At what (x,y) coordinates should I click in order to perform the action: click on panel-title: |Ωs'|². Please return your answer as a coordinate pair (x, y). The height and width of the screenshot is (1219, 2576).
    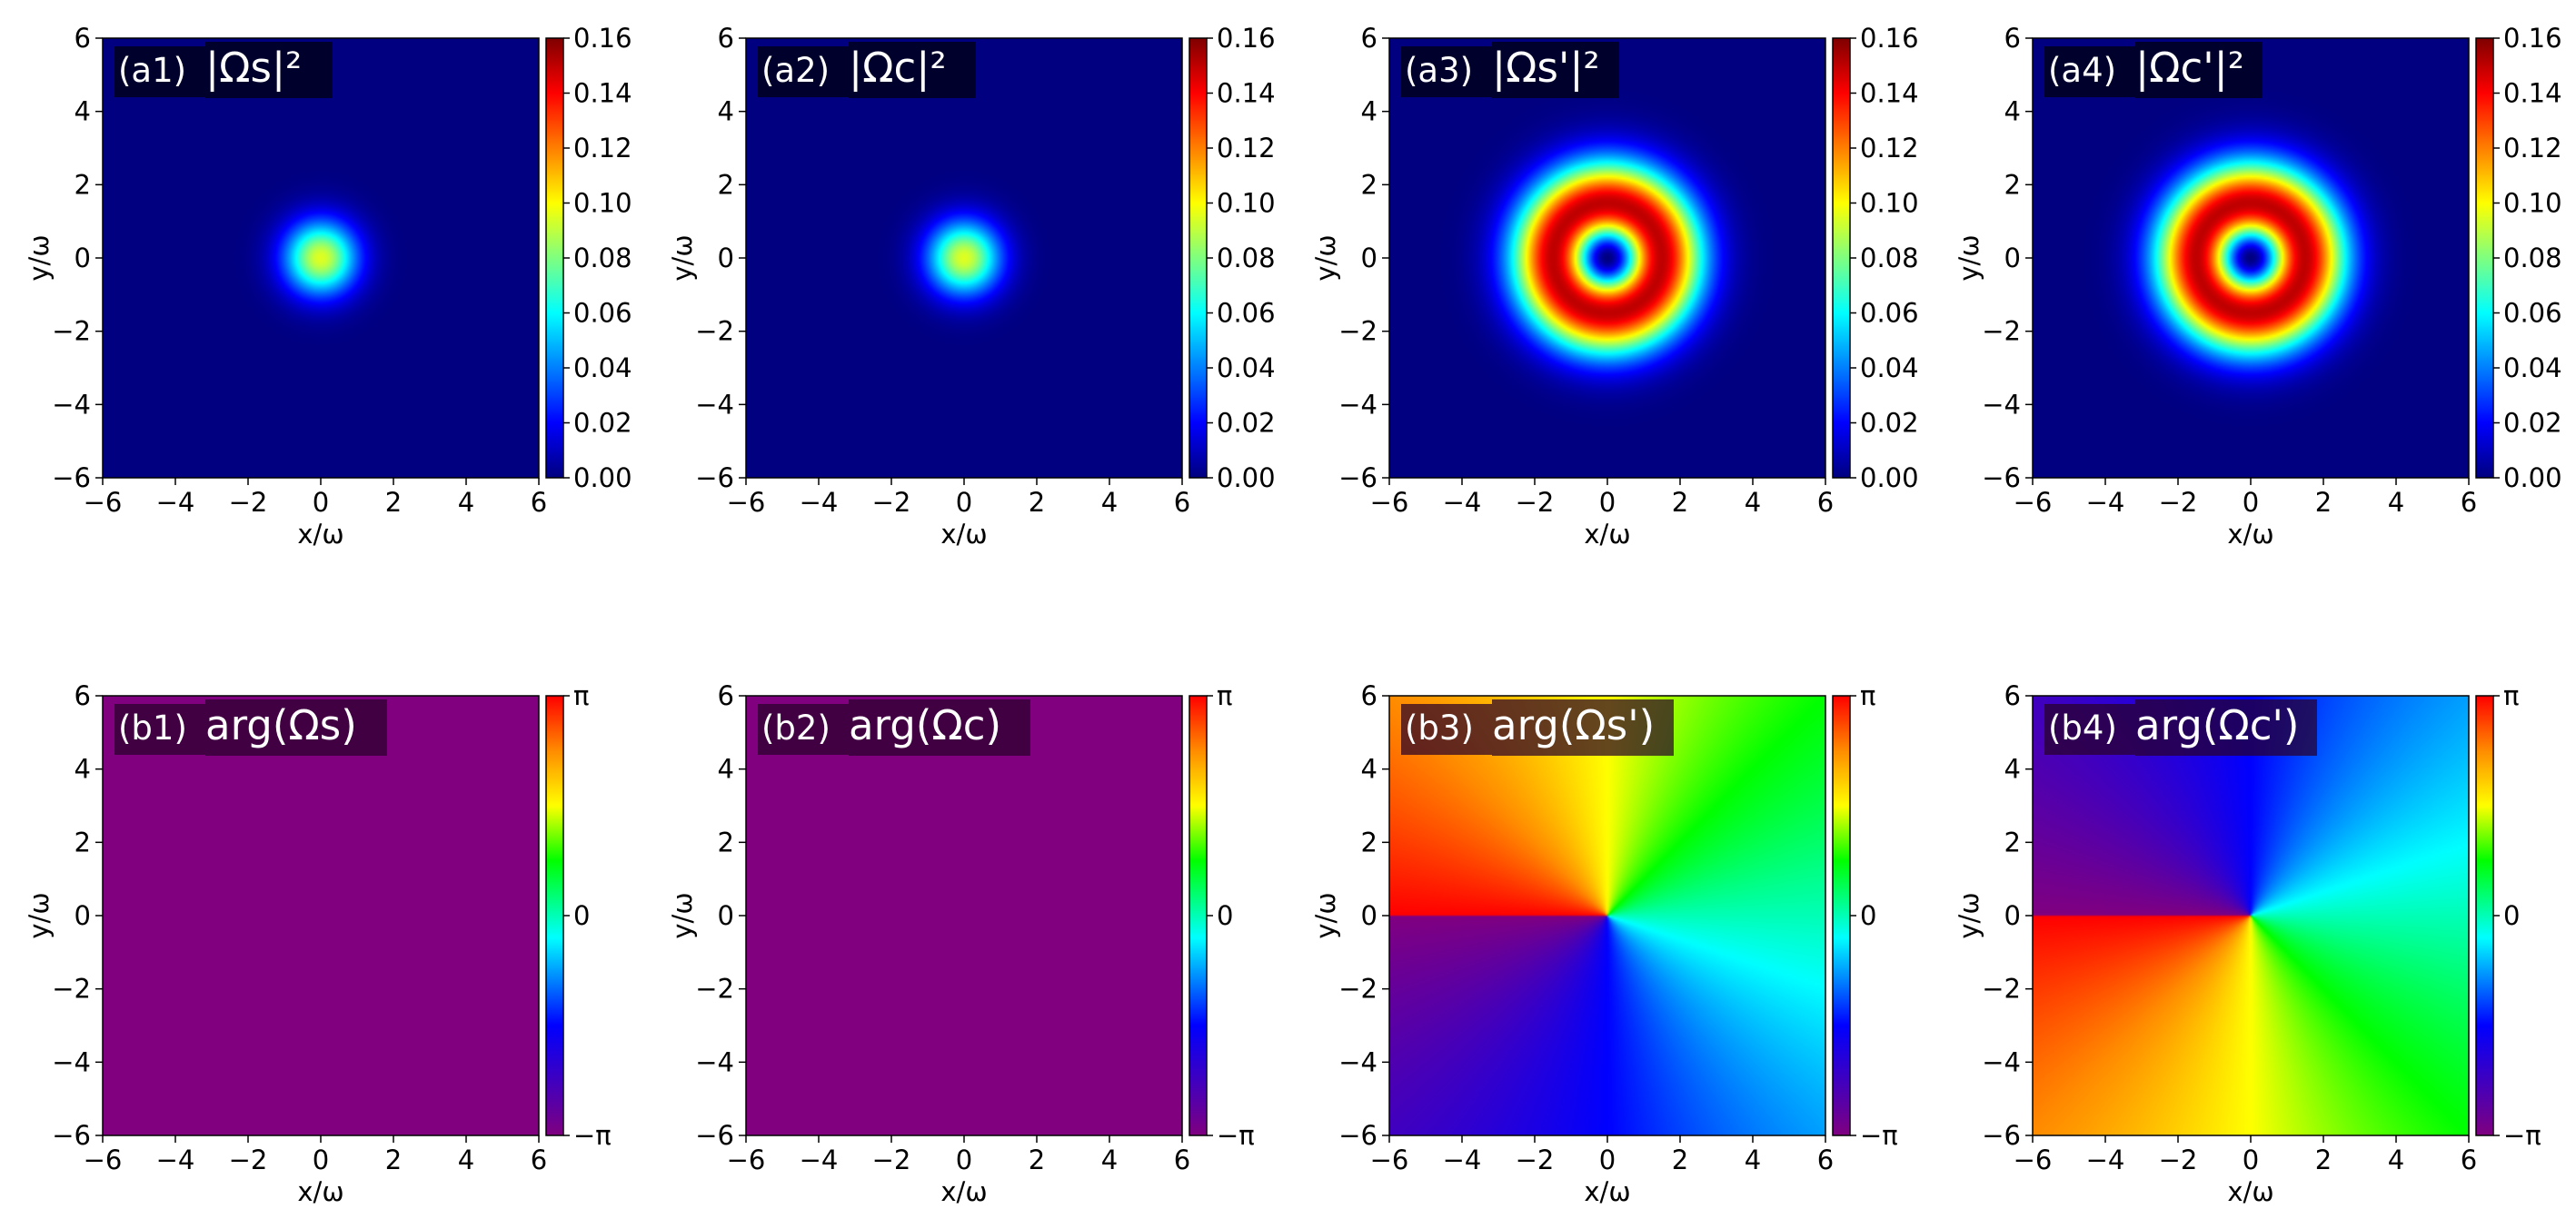
    Looking at the image, I should click on (1546, 68).